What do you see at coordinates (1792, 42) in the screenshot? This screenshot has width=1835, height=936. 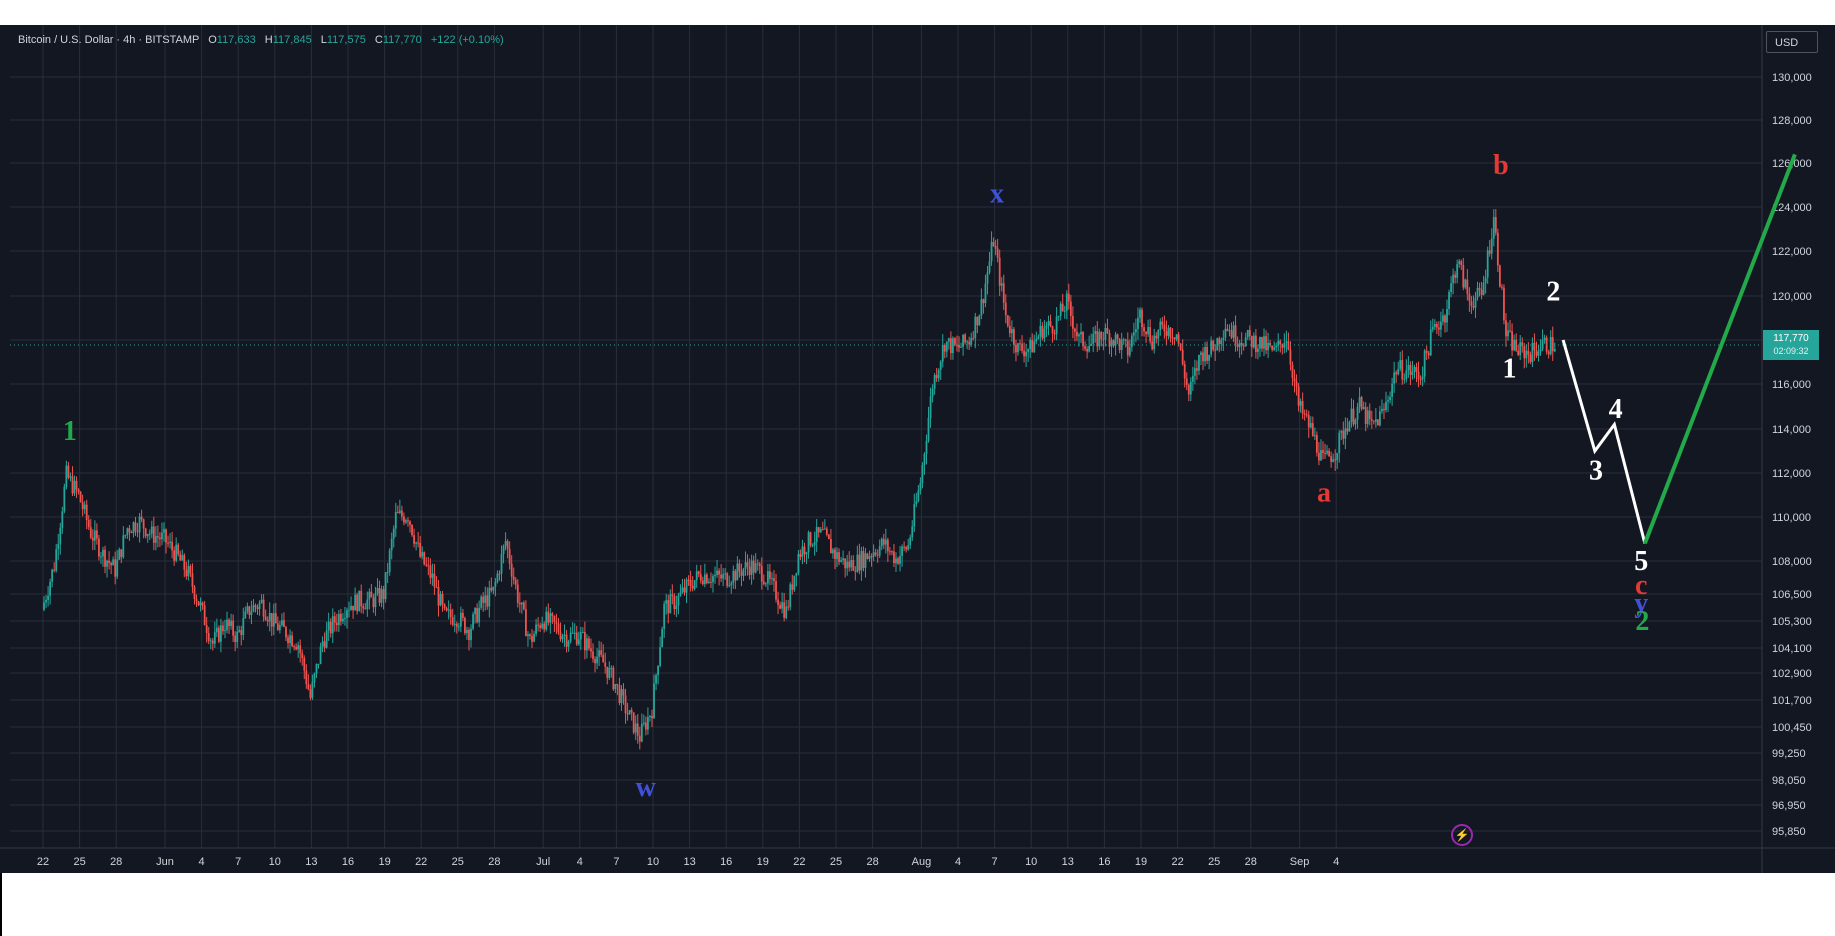 I see `currency-button: USD` at bounding box center [1792, 42].